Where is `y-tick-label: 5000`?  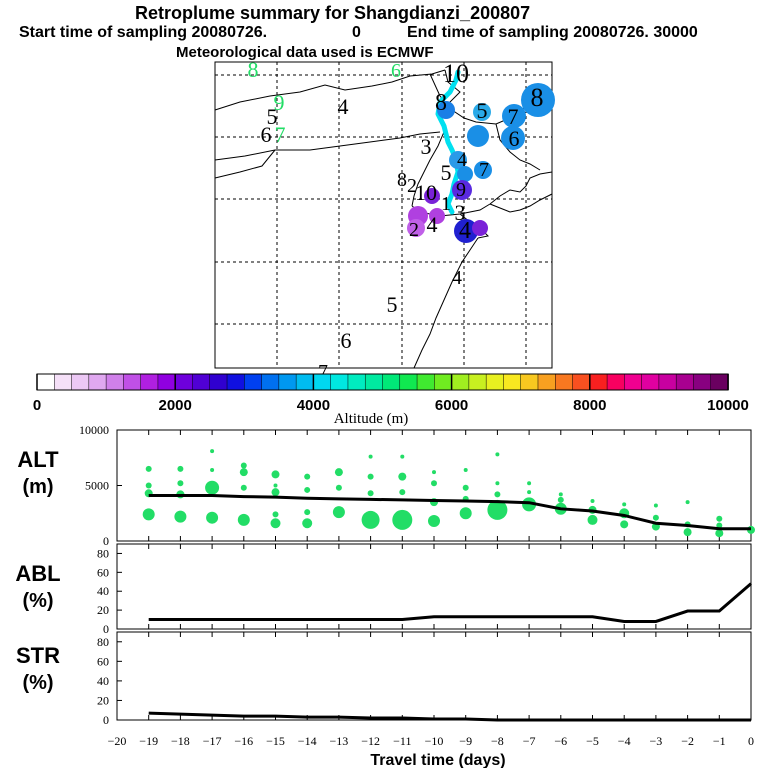
y-tick-label: 5000 is located at coordinates (97, 486).